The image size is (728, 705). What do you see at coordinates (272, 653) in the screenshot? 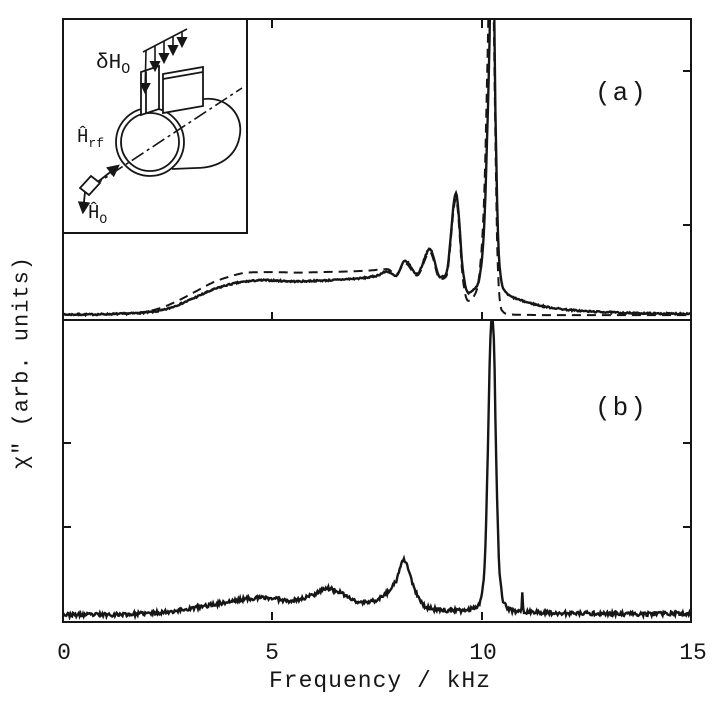
I see `x-tick-label-5: 5` at bounding box center [272, 653].